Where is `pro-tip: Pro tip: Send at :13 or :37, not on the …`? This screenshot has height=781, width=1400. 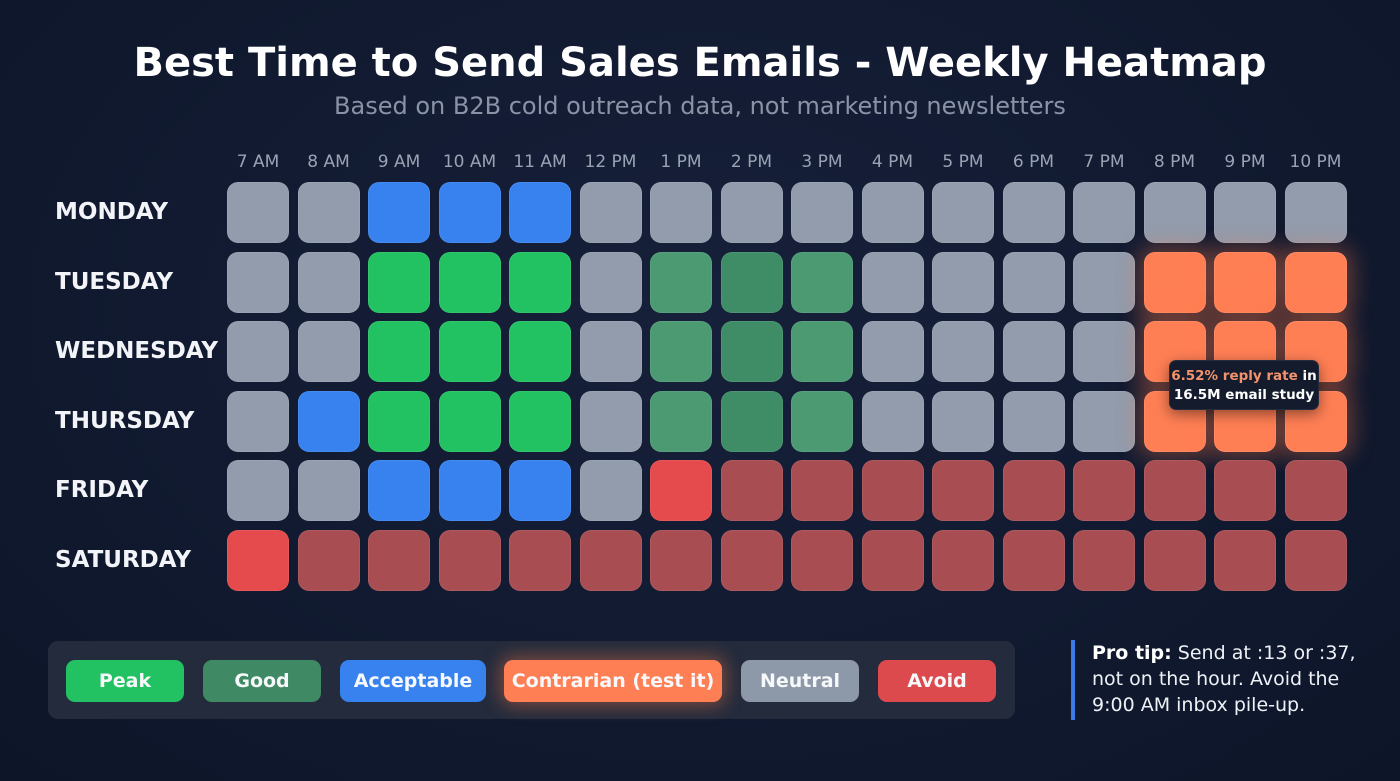
pro-tip: Pro tip: Send at :13 or :37, not on the … is located at coordinates (1221, 680).